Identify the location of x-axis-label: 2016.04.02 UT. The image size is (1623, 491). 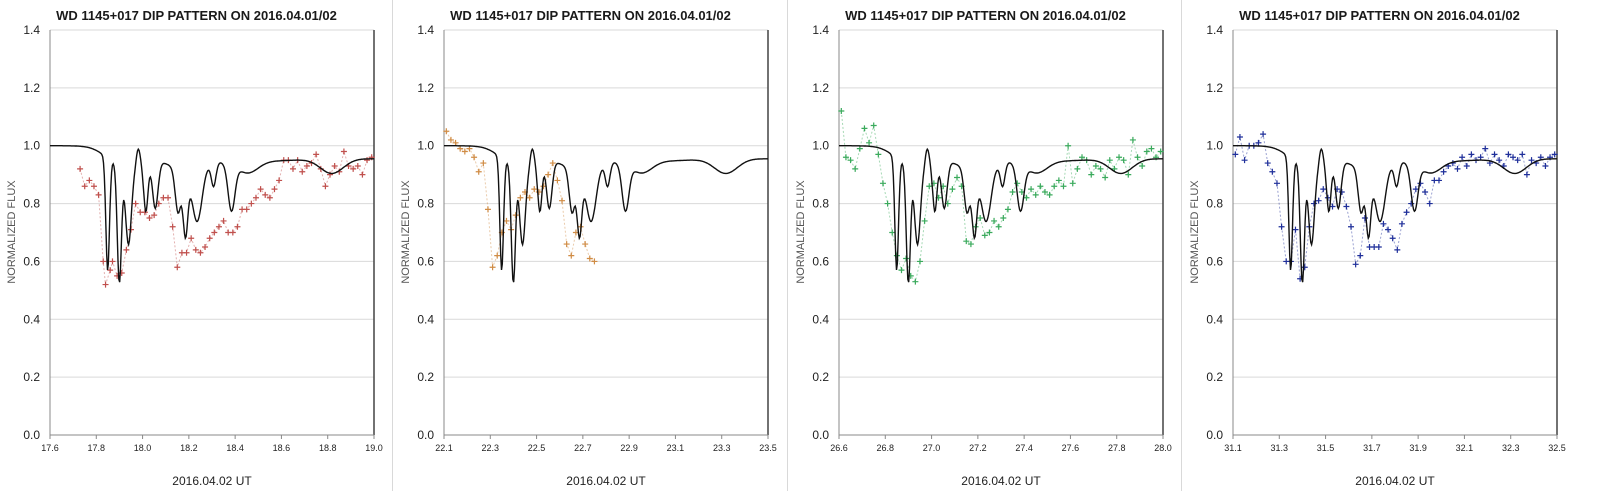
(1001, 481).